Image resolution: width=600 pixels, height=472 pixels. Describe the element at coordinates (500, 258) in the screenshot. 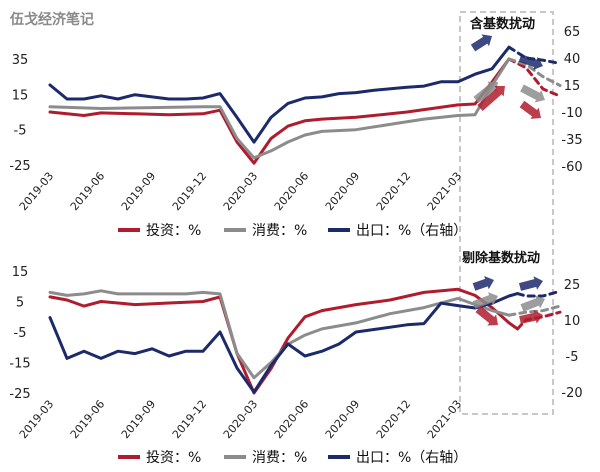

I see `annotation-label: 剔除基数扰动` at that location.